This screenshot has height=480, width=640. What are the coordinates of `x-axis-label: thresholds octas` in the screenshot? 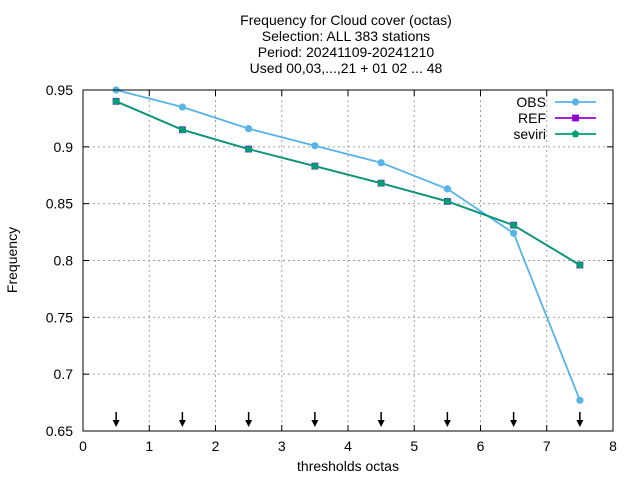 It's located at (348, 466).